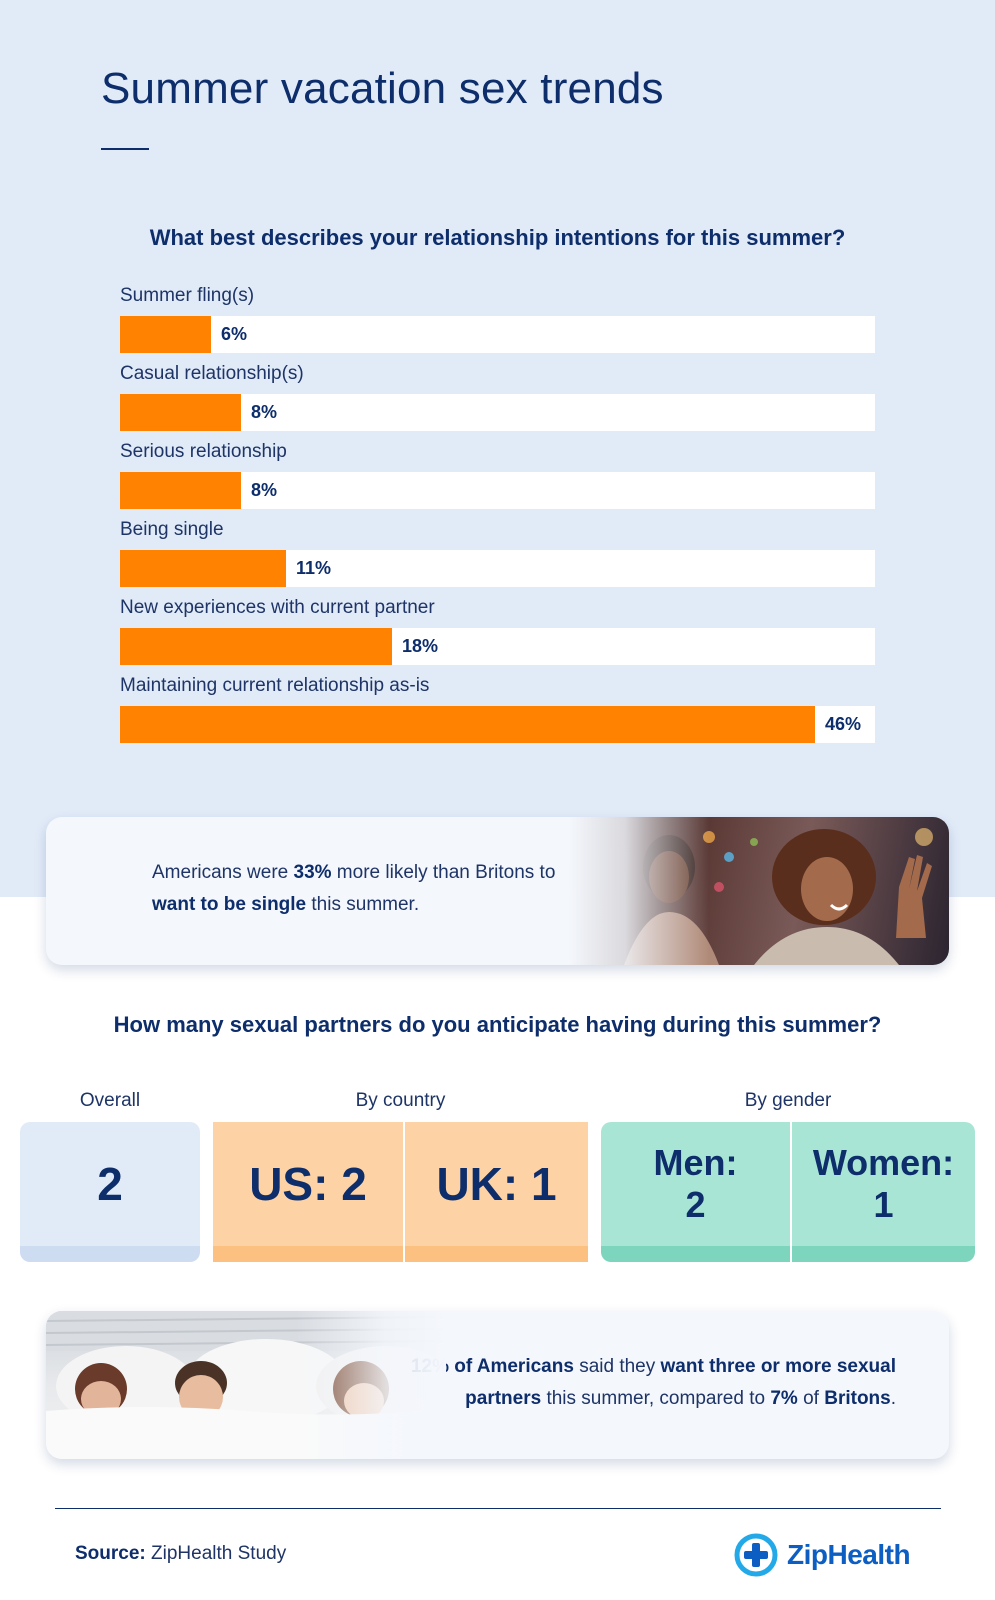  What do you see at coordinates (497, 334) in the screenshot?
I see `bar-track: 6%` at bounding box center [497, 334].